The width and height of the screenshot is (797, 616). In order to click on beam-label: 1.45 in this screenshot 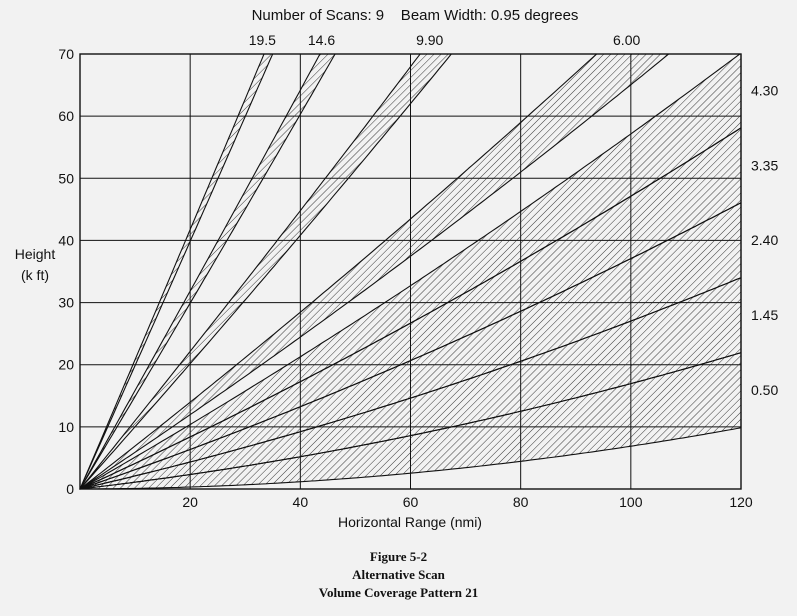, I will do `click(764, 315)`.